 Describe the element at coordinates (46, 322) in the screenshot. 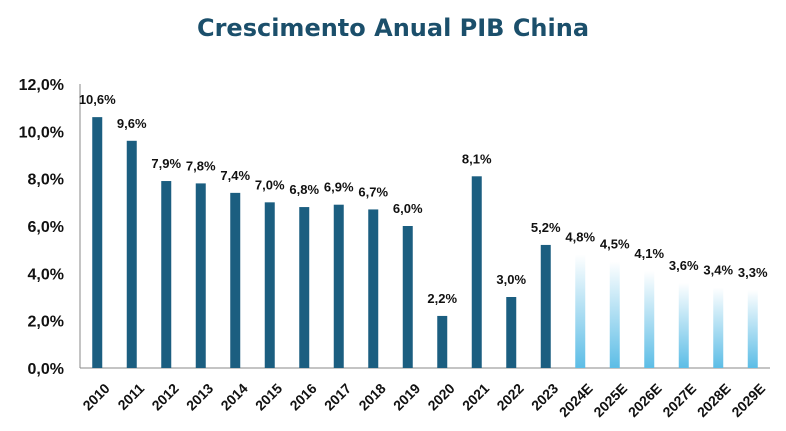

I see `y-tick-label: 2,0%` at that location.